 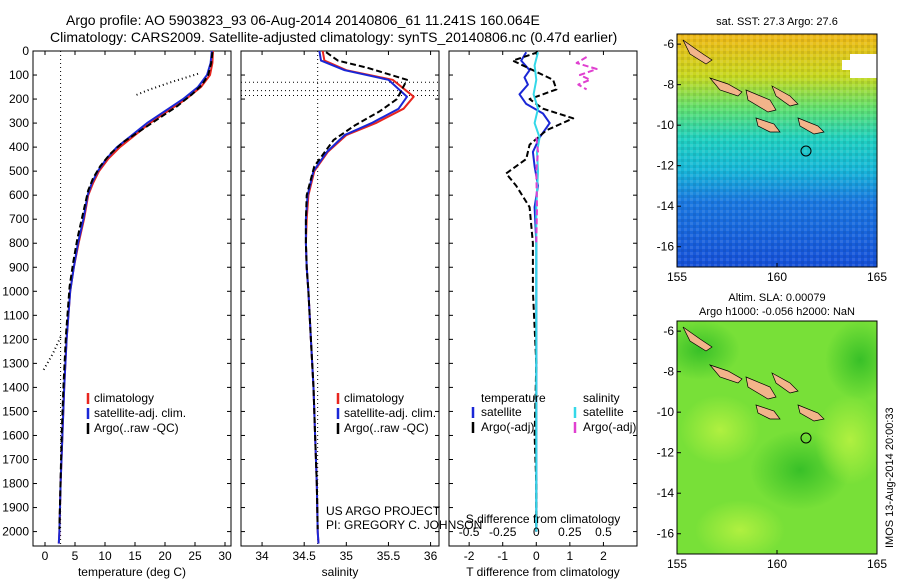 What do you see at coordinates (469, 532) in the screenshot?
I see `x2-tick-label: -0.5` at bounding box center [469, 532].